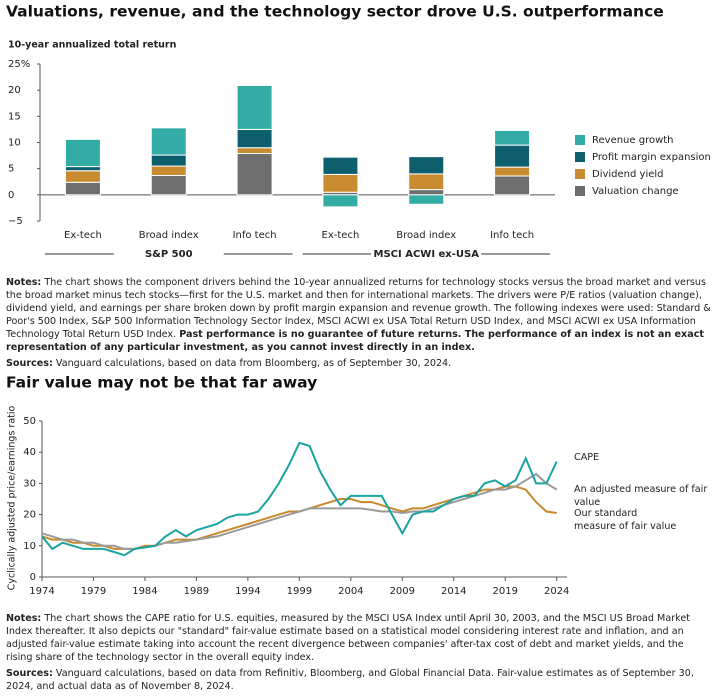 The height and width of the screenshot is (696, 720). What do you see at coordinates (505, 591) in the screenshot?
I see `x-tick-label: 2019` at bounding box center [505, 591].